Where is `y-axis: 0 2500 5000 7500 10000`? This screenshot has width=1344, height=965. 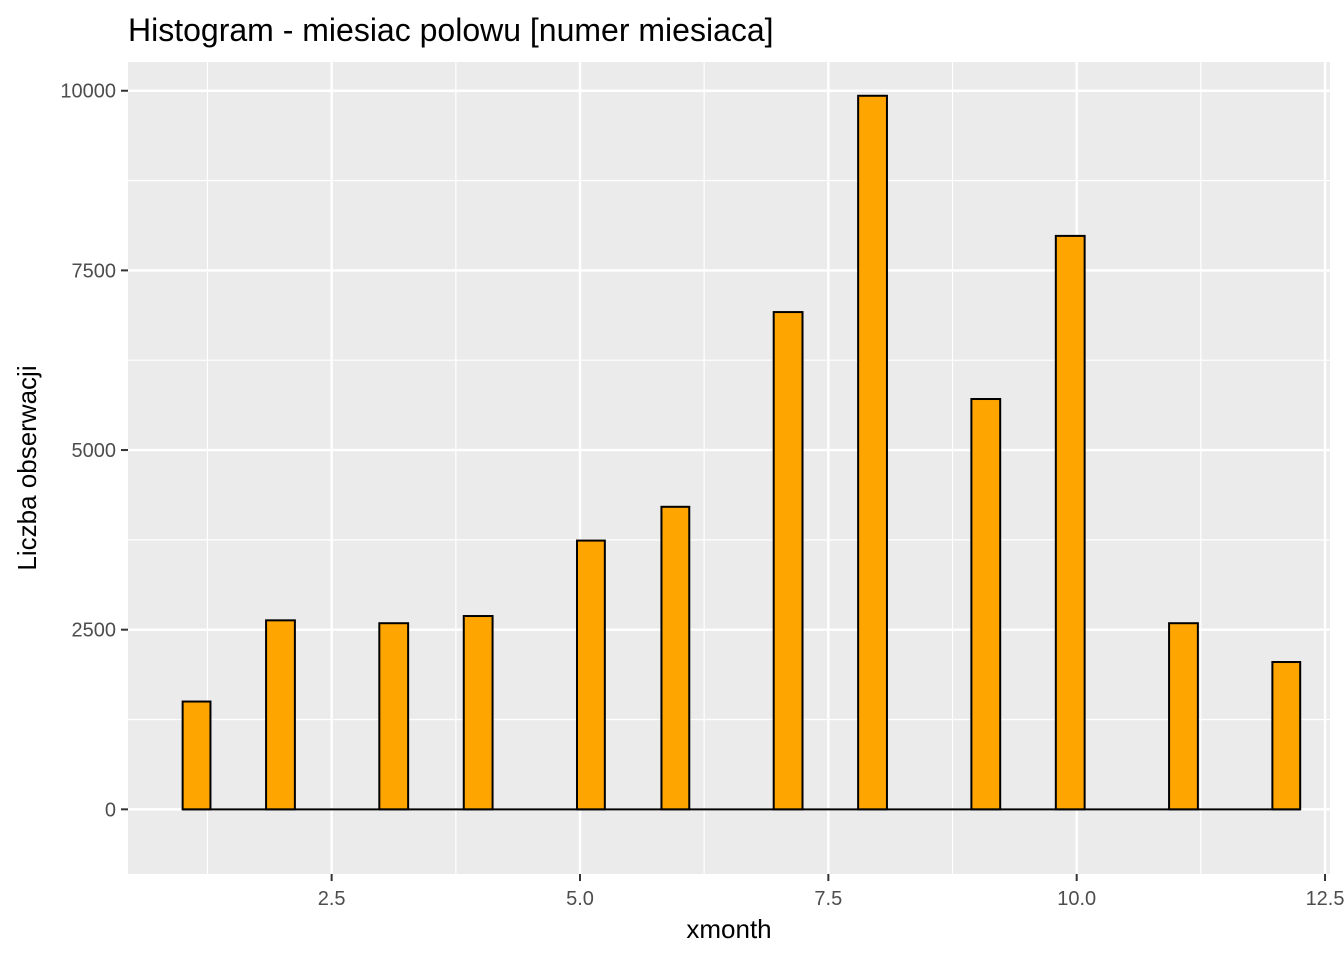 y-axis: 0 2500 5000 7500 10000 is located at coordinates (94, 451).